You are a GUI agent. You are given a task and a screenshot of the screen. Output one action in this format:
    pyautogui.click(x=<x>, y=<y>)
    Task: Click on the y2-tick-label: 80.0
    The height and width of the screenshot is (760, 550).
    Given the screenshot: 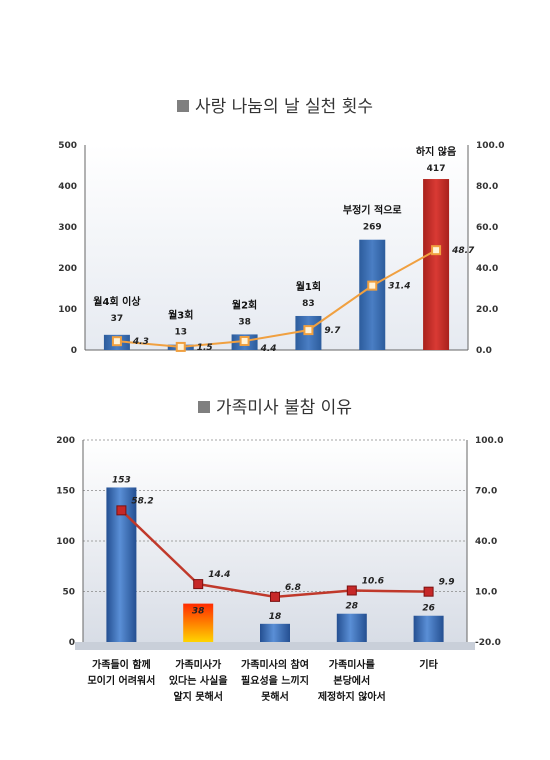 What is the action you would take?
    pyautogui.click(x=487, y=187)
    